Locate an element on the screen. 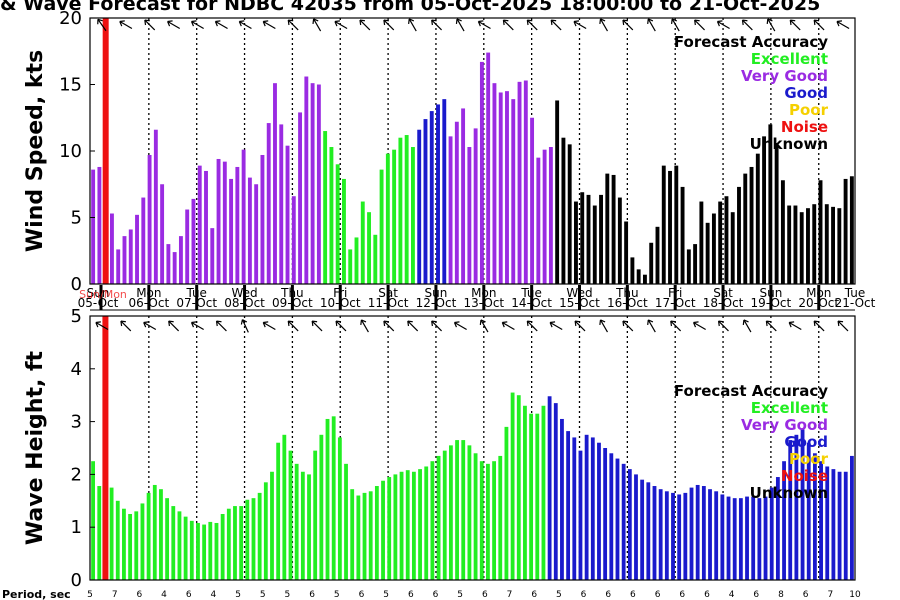 Image resolution: width=900 pixels, height=600 pixels. noise-bar is located at coordinates (105, 448).